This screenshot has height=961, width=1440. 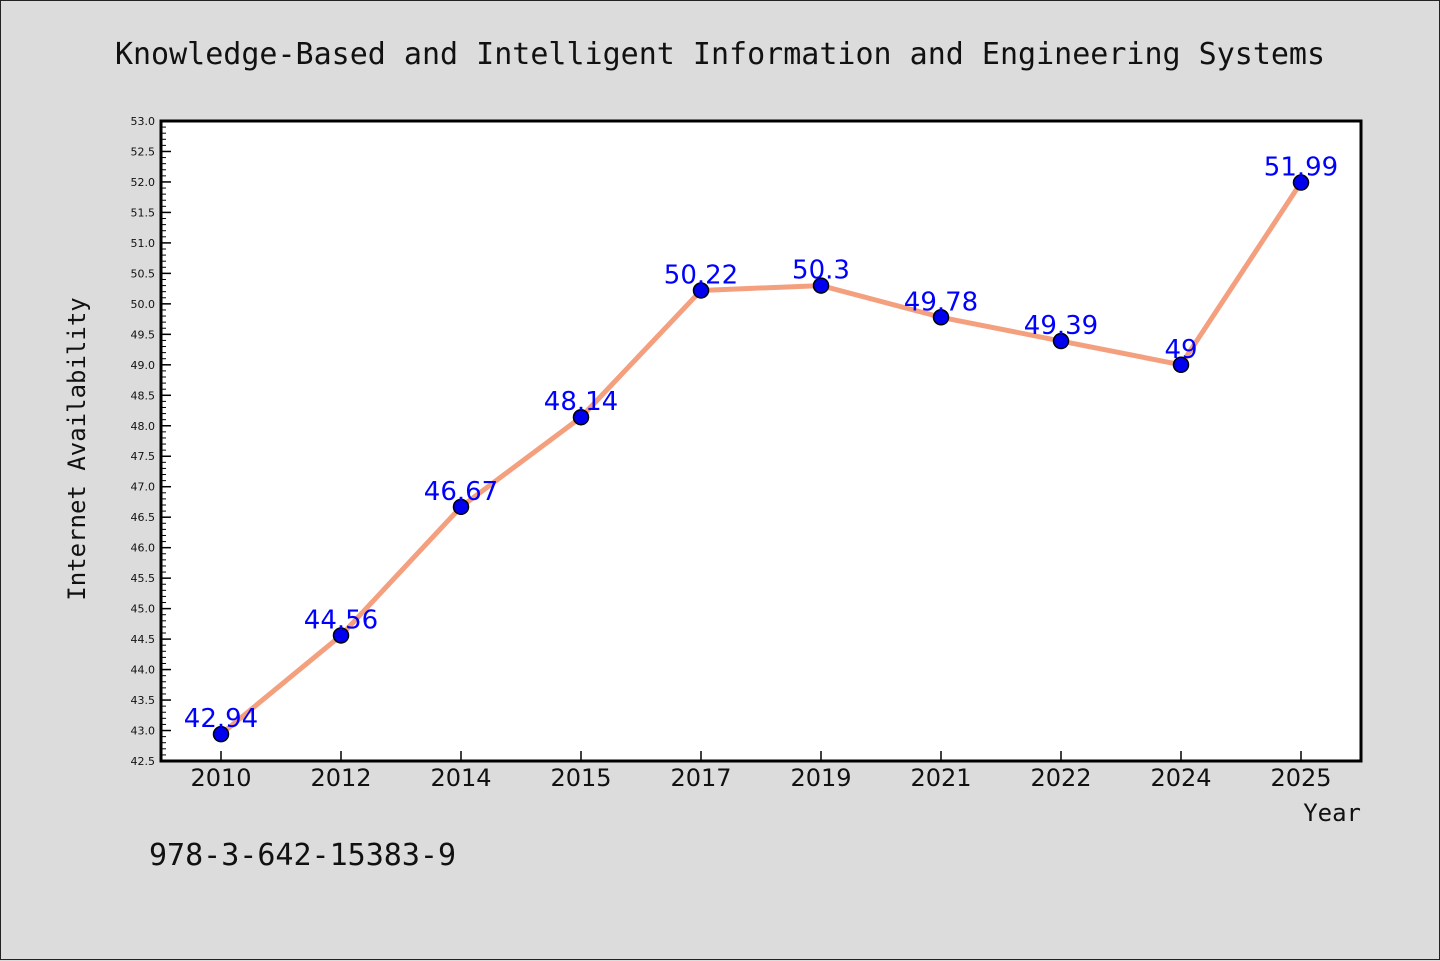 What do you see at coordinates (143, 151) in the screenshot?
I see `y-tick-label: 52.5` at bounding box center [143, 151].